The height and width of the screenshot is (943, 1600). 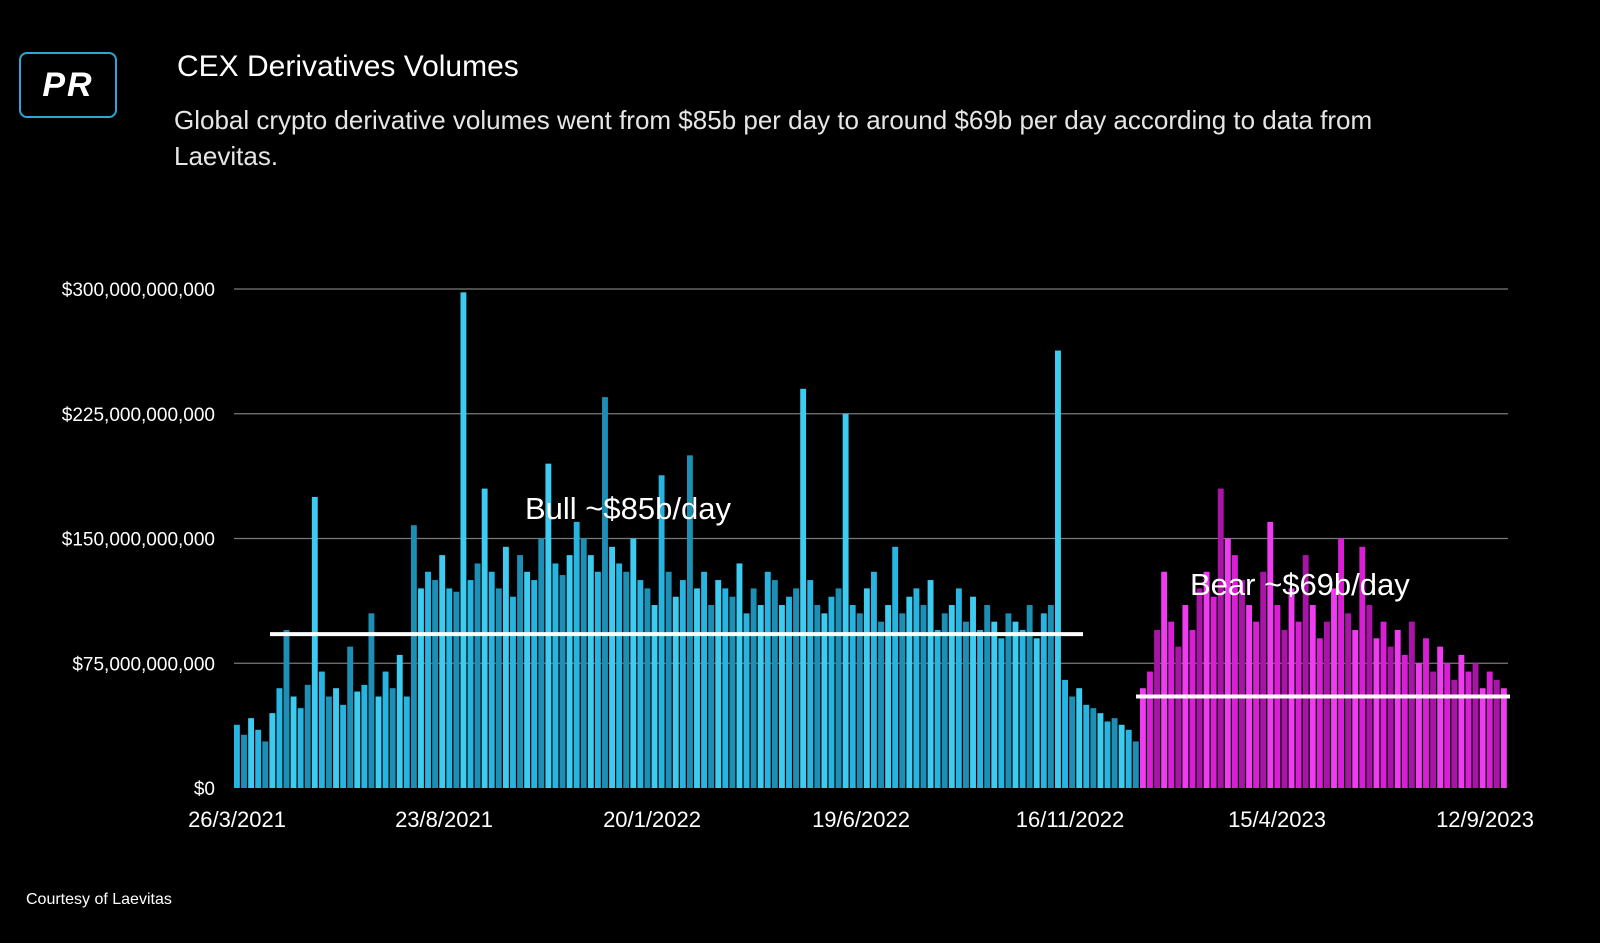 I want to click on y-tick-label: $0, so click(x=204, y=789).